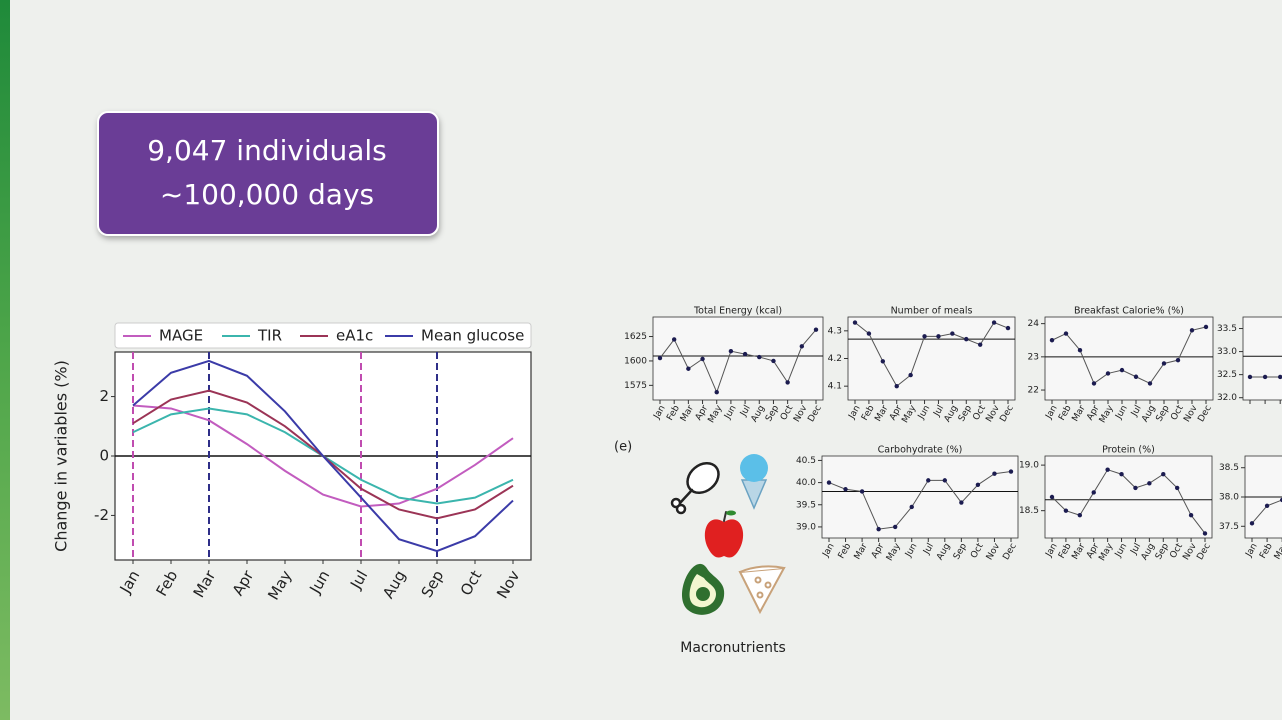  I want to click on y-tick-label: 39.0, so click(806, 527).